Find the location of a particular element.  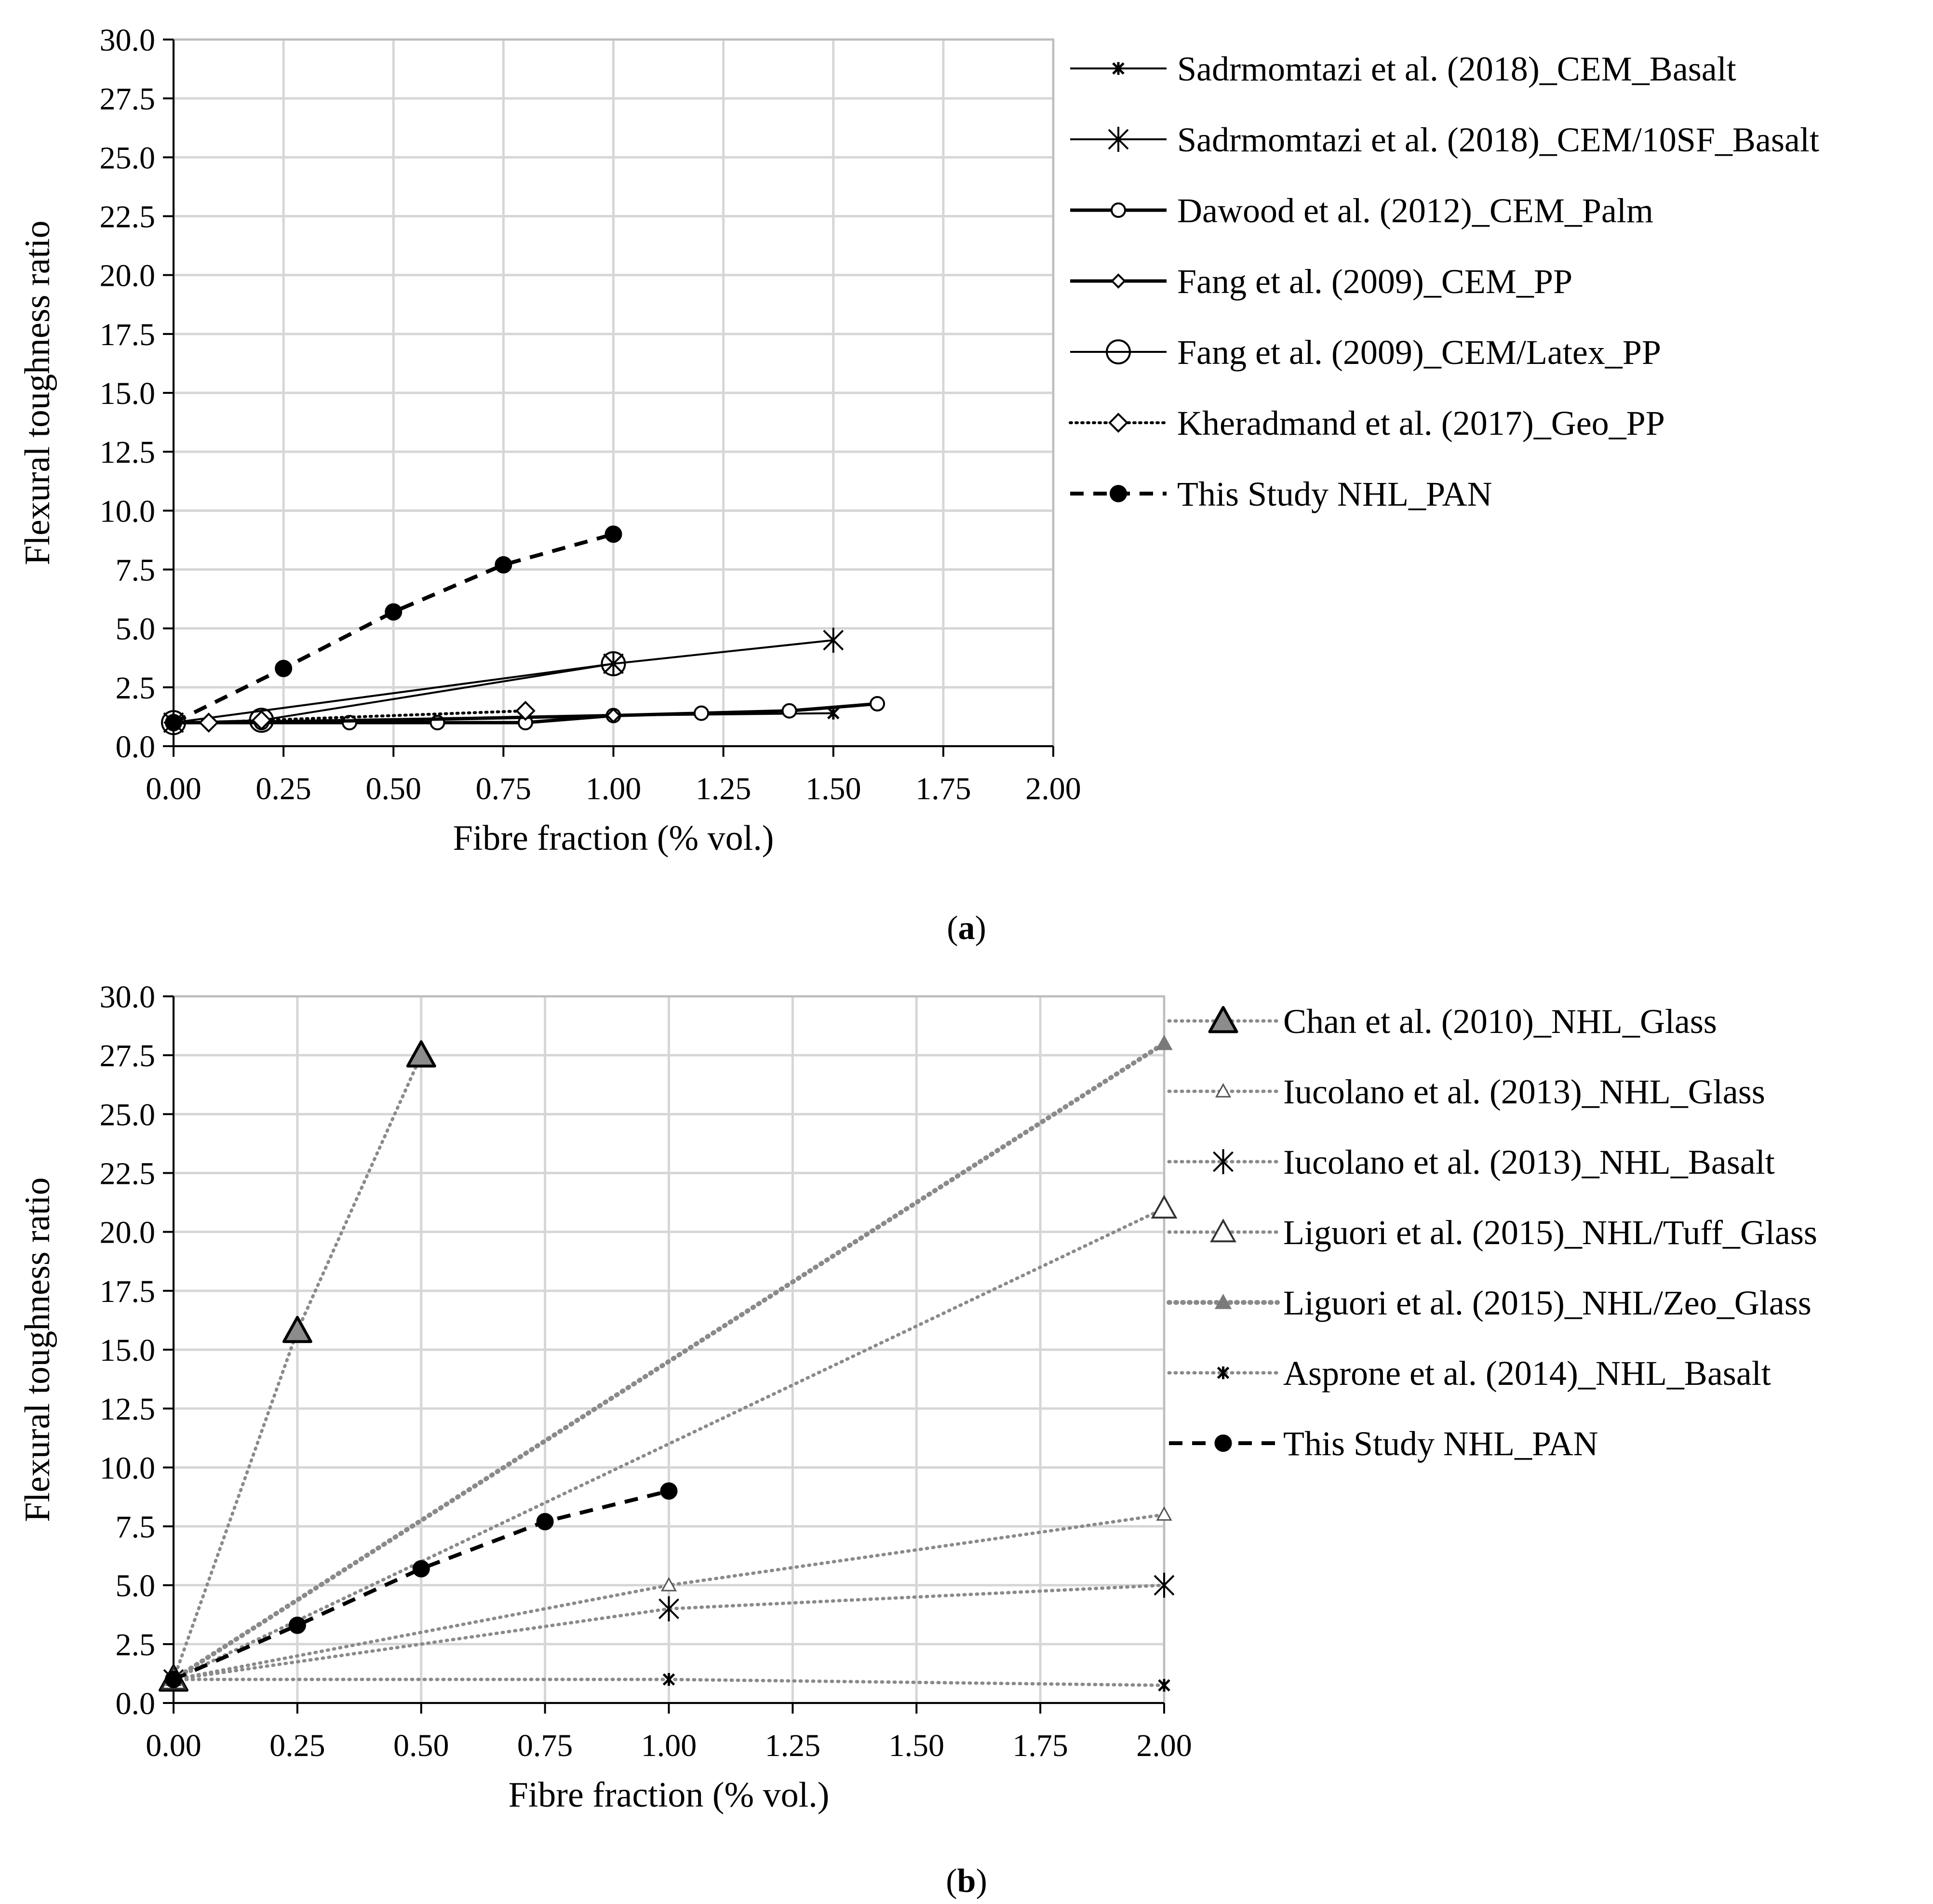

legend-item: Asprone et al. (2014)_NHL_Basalt is located at coordinates (1469, 1373).